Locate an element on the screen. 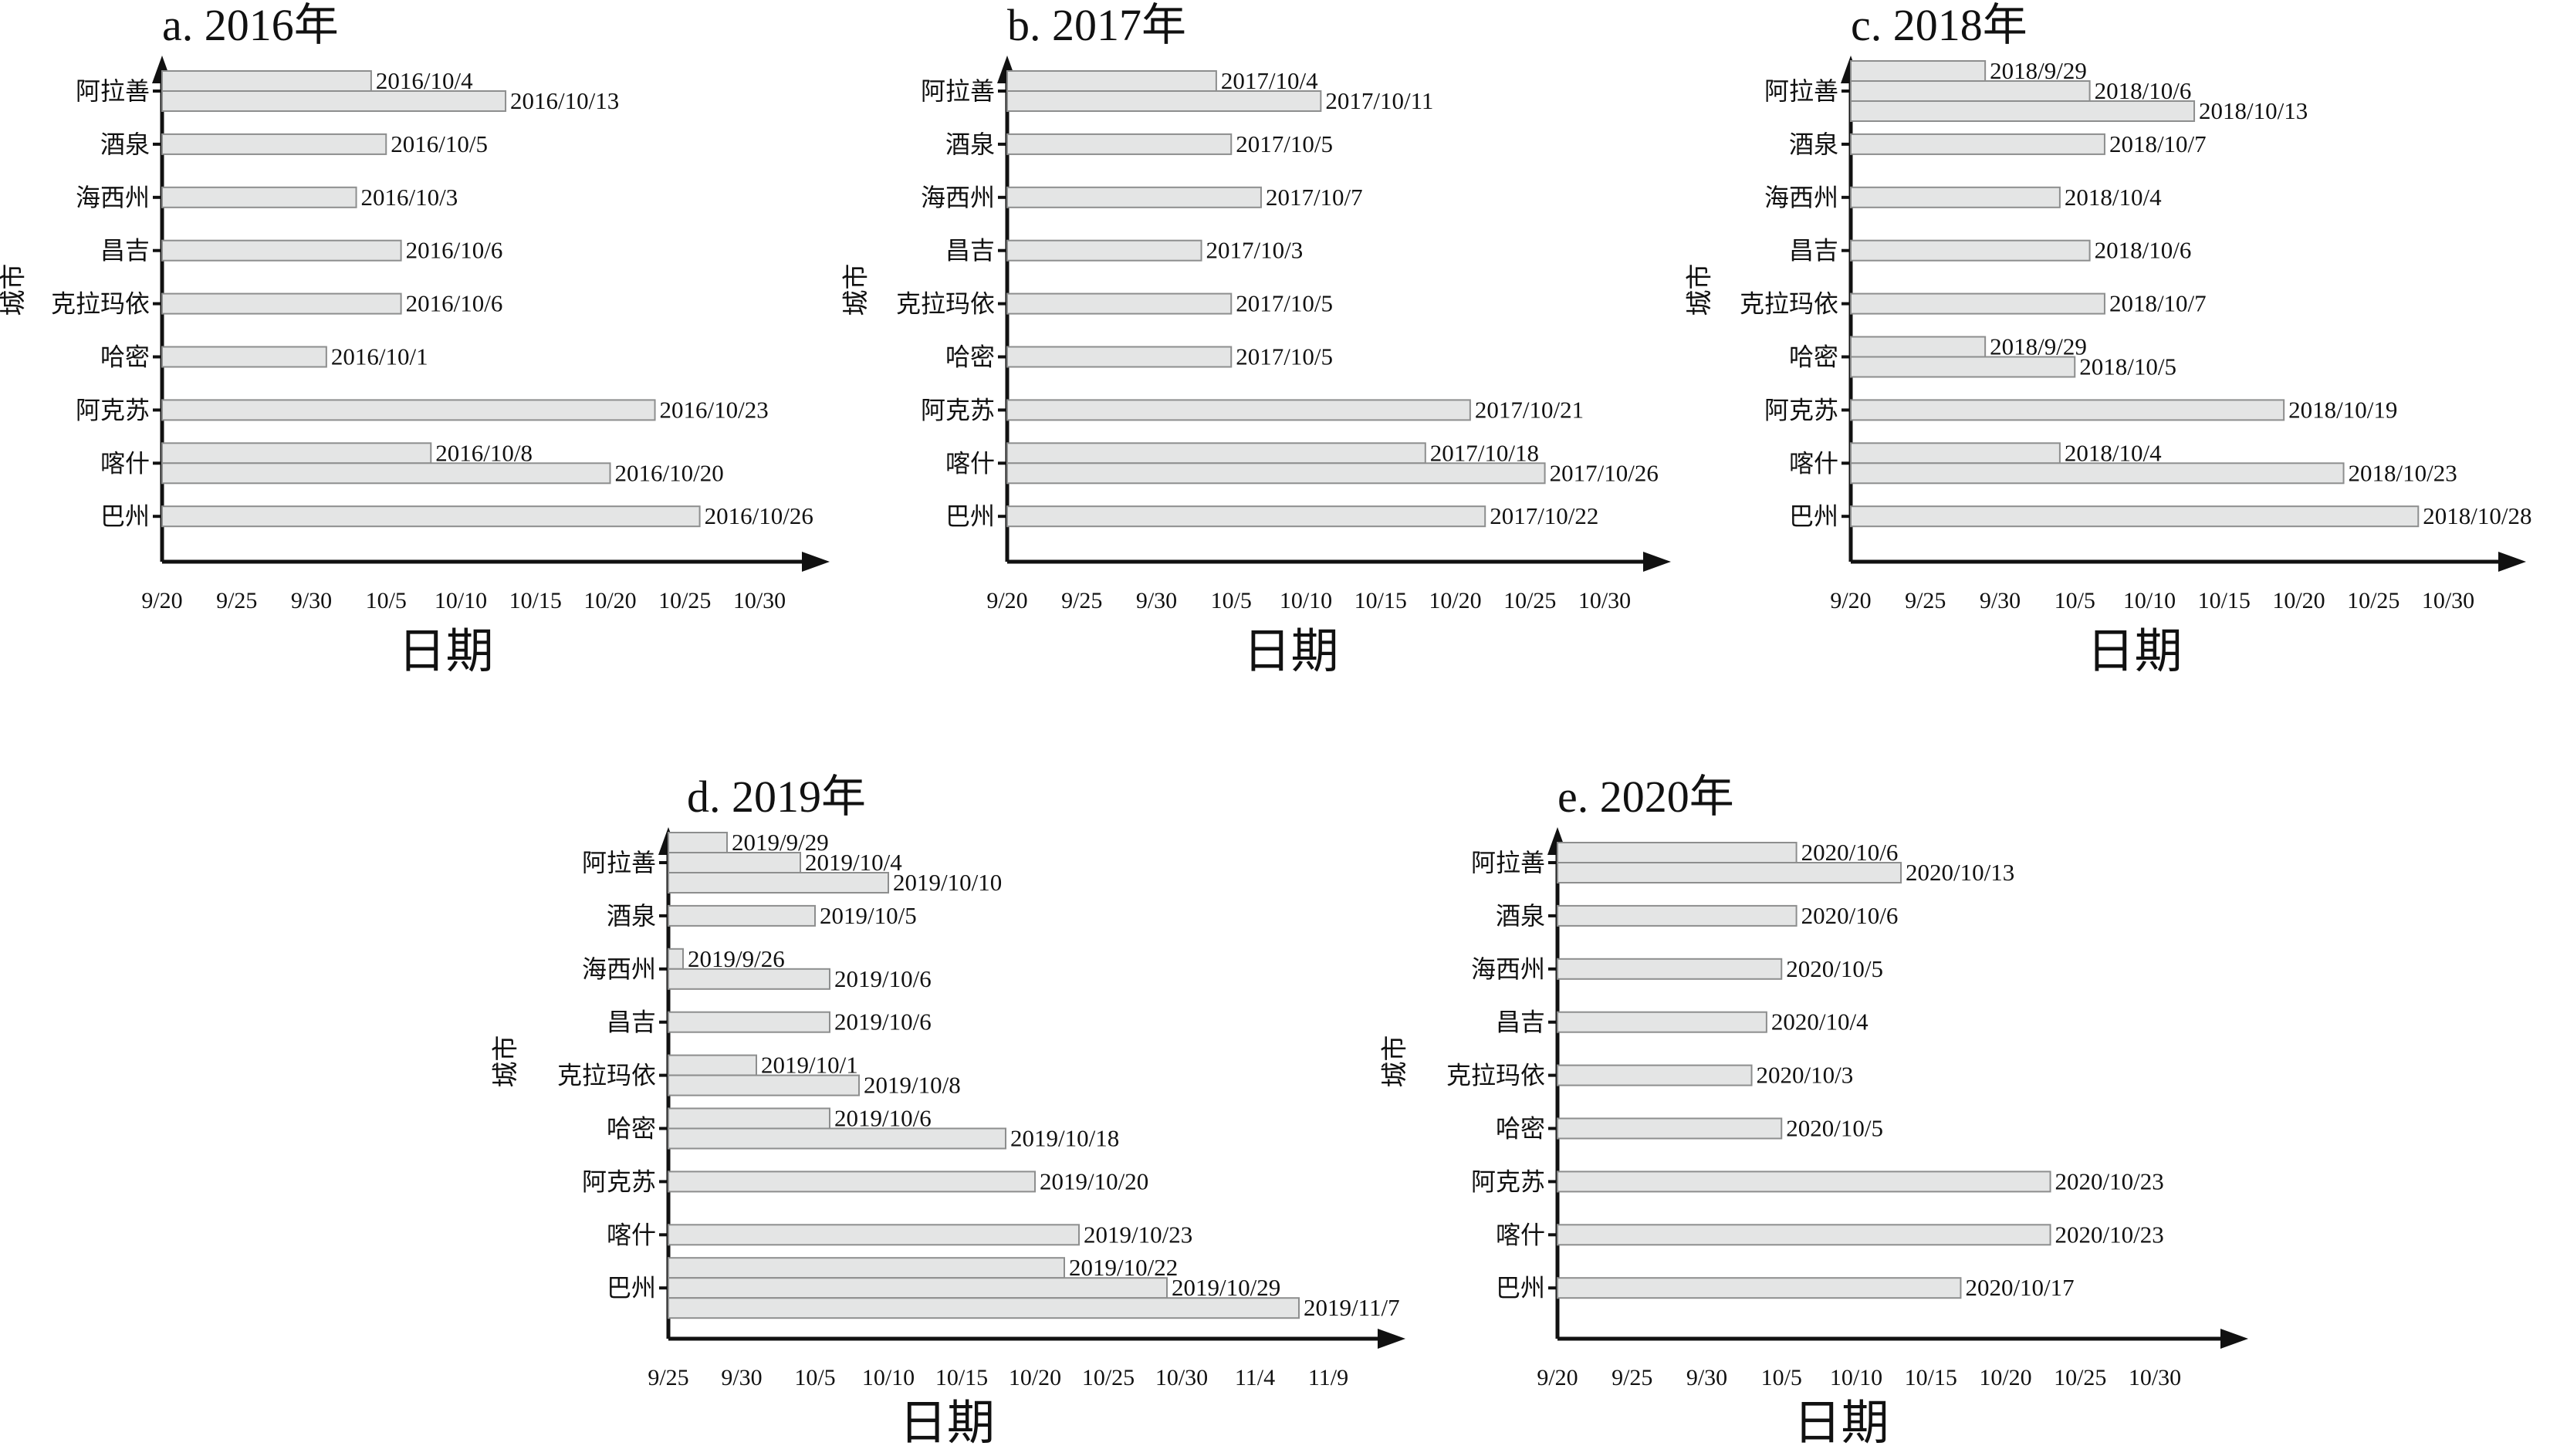 Image resolution: width=2550 pixels, height=1456 pixels. city-label: 喀什 is located at coordinates (1520, 1234).